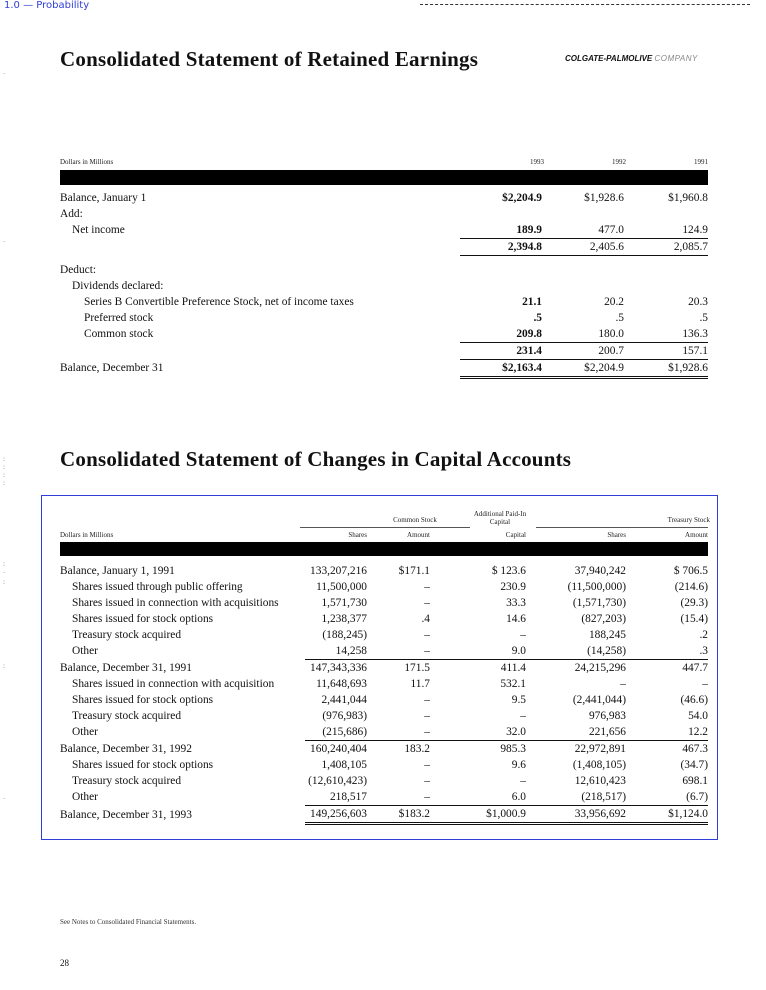 The image size is (766, 990). What do you see at coordinates (357, 535) in the screenshot?
I see `col-shares: Shares` at bounding box center [357, 535].